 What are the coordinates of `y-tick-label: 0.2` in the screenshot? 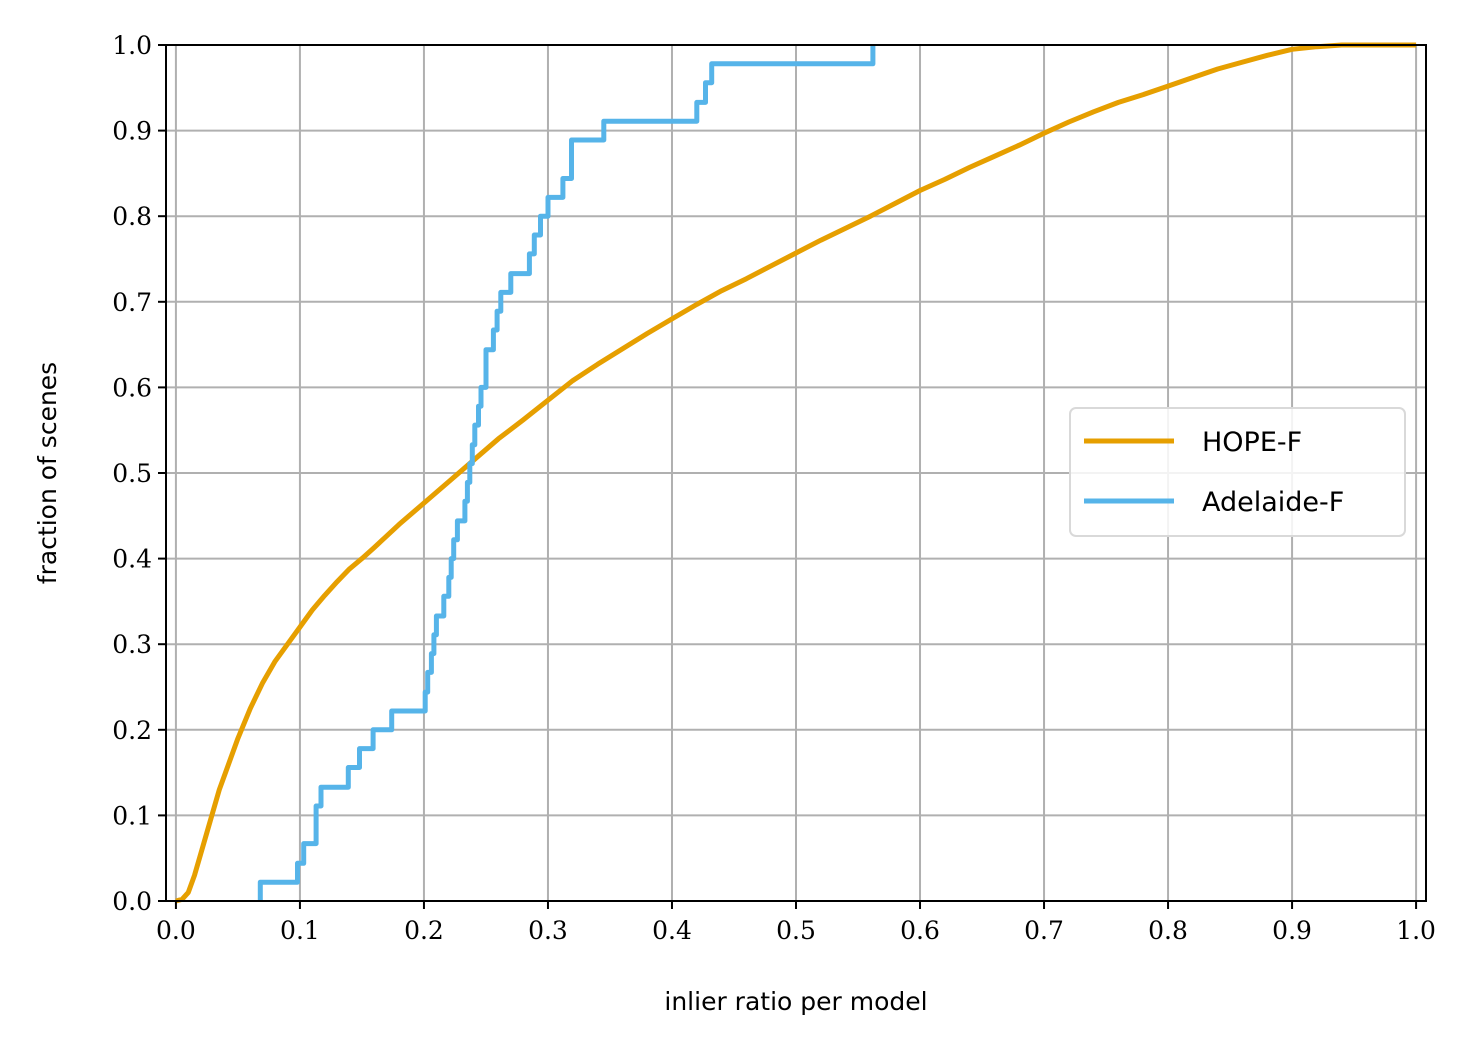 It's located at (132, 730).